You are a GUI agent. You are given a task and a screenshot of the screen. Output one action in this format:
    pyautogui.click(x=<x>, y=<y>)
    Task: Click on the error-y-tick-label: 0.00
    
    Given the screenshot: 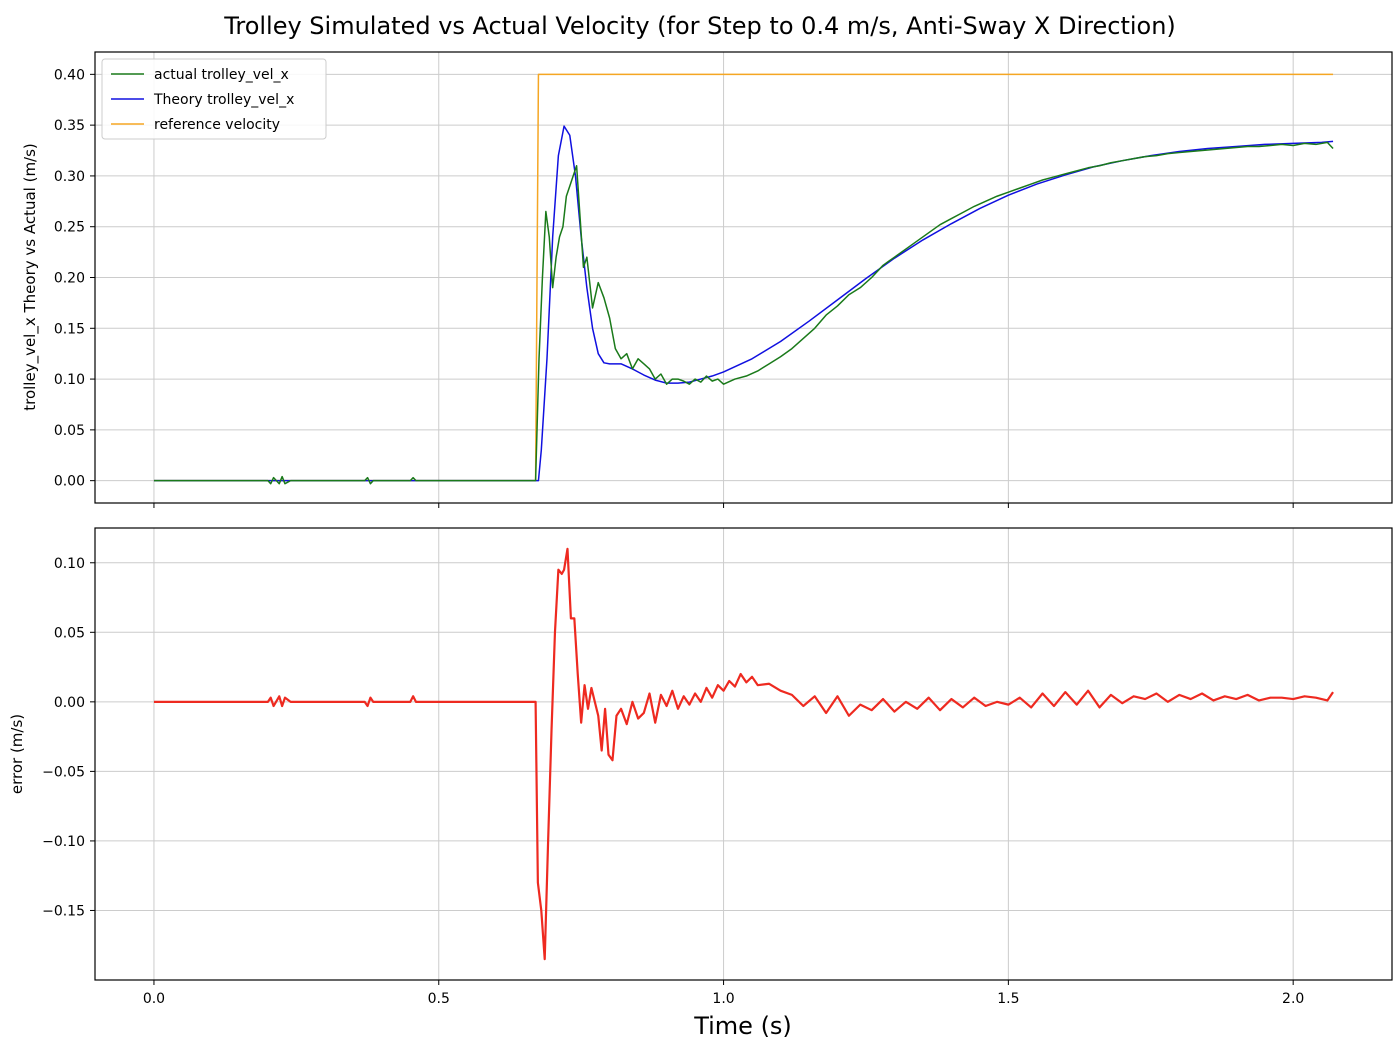 What is the action you would take?
    pyautogui.click(x=69, y=703)
    